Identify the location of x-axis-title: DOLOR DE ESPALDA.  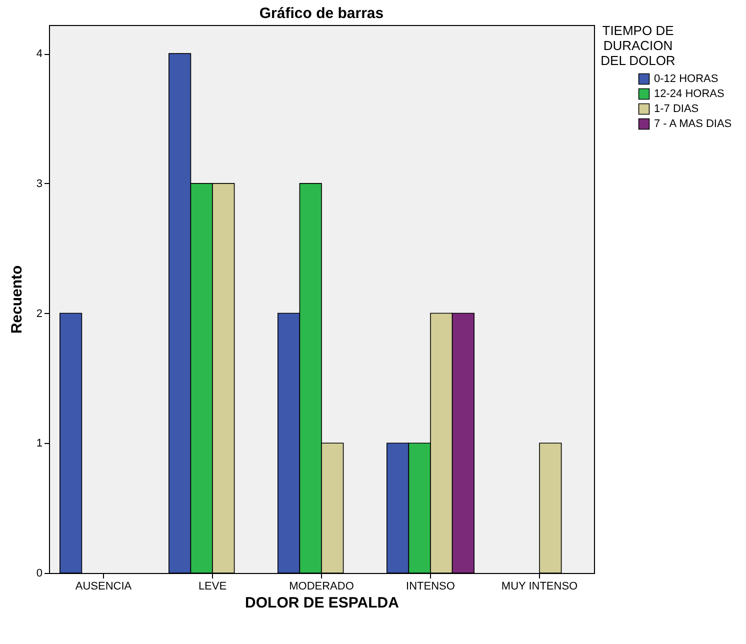
(322, 603).